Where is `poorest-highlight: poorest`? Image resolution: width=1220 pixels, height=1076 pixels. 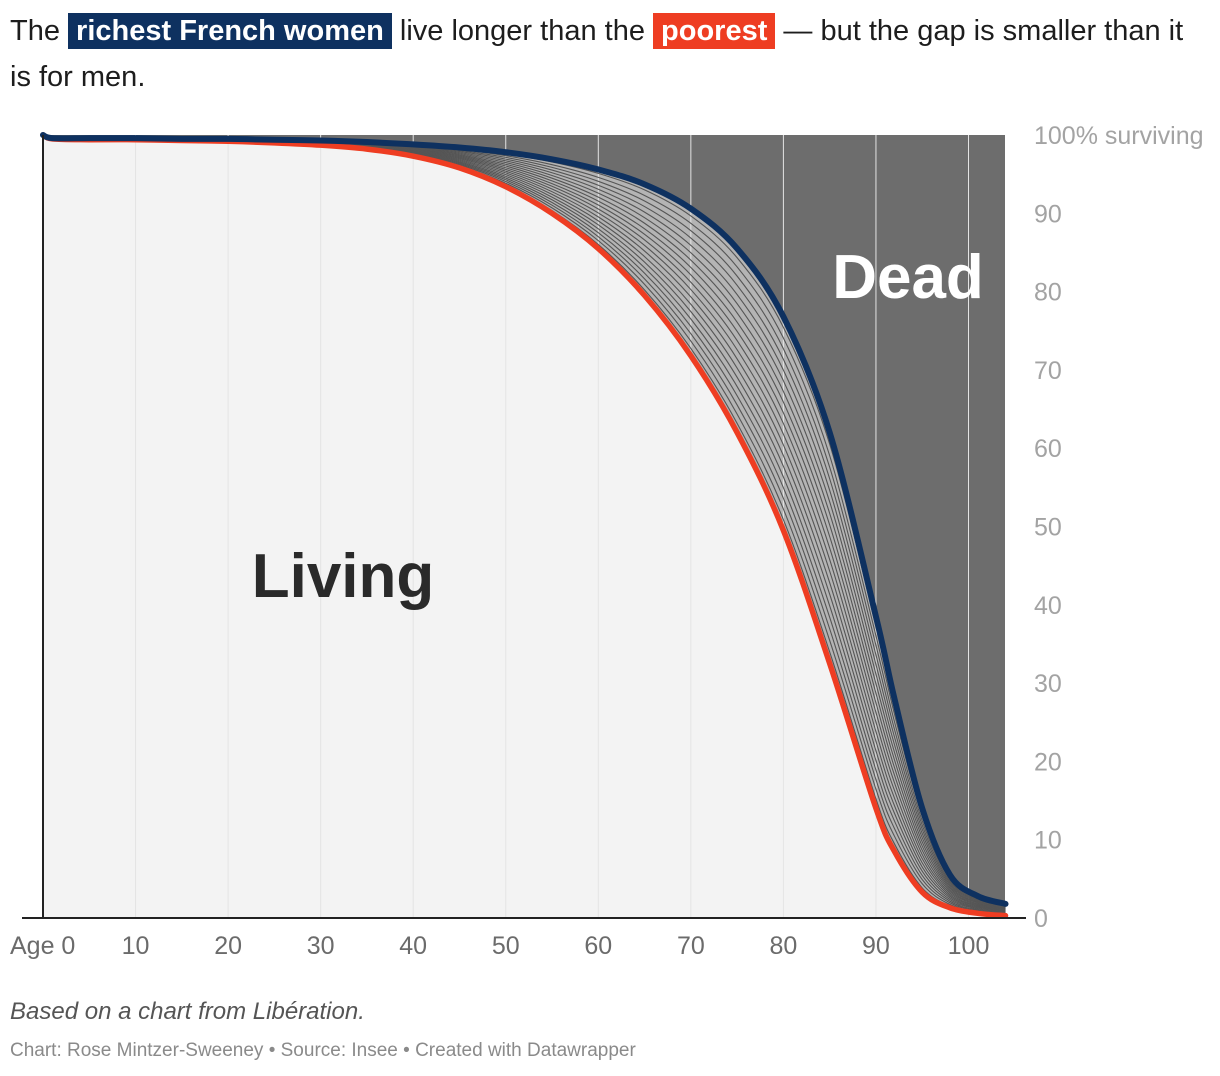
poorest-highlight: poorest is located at coordinates (714, 31).